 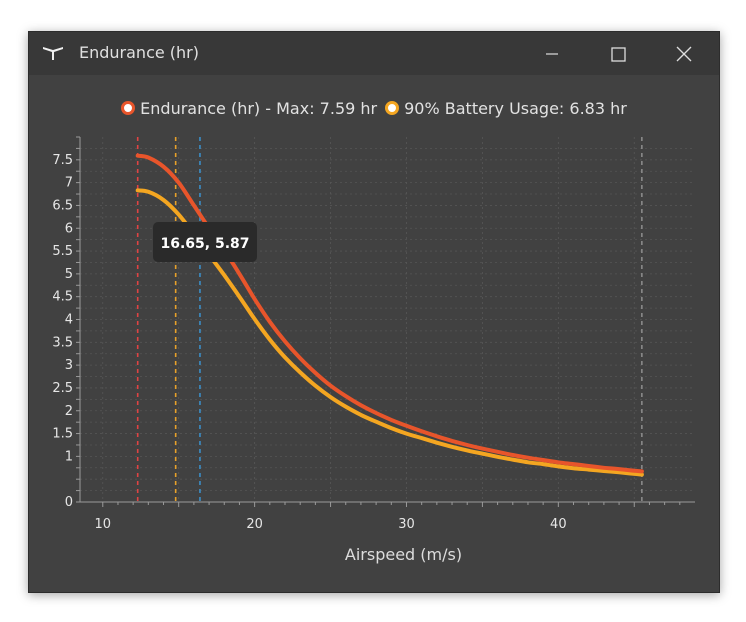 I want to click on x-axis-title: Airspeed (m/s), so click(x=403, y=554).